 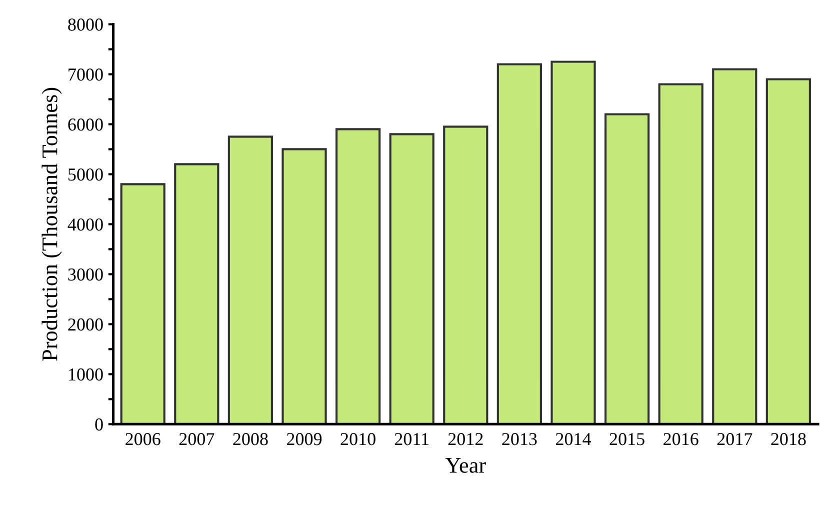 I want to click on y-axis-title: Production (Thousand Tonnes), so click(x=52, y=224).